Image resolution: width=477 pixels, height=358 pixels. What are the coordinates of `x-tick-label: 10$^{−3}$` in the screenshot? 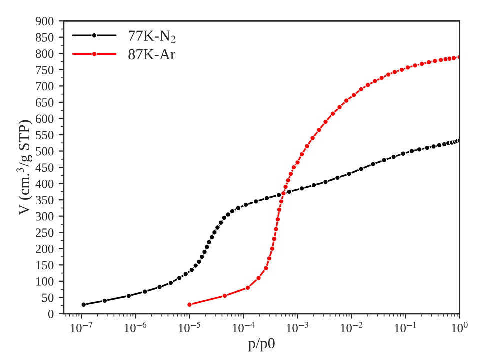 It's located at (297, 327).